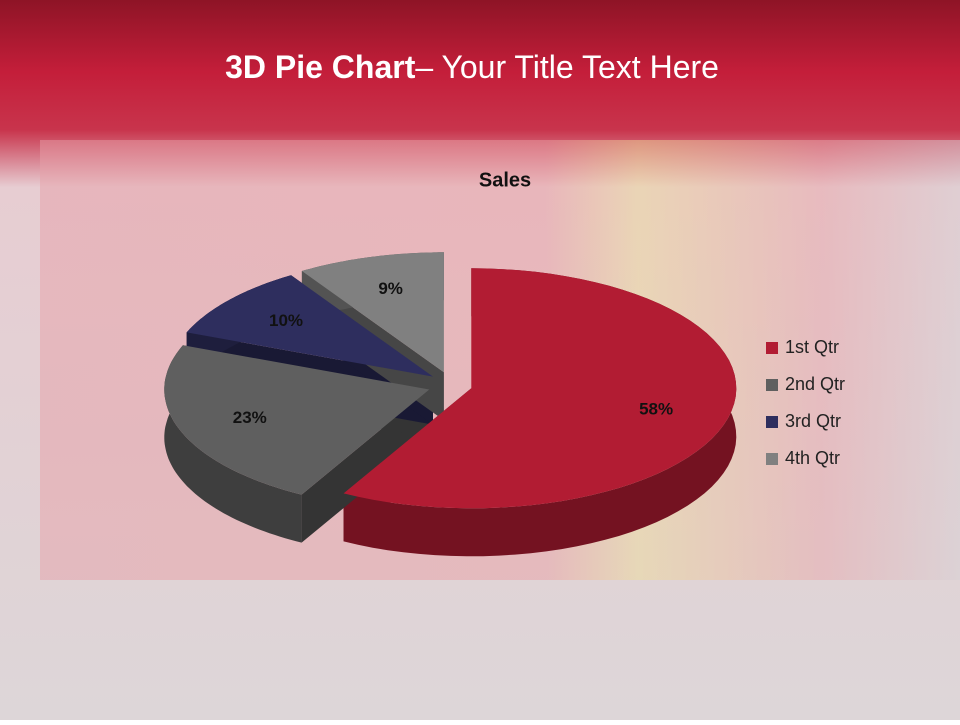 This screenshot has height=725, width=960. I want to click on legend: 1st Qtr 2nd Qtr 3rd Qtr 4th Qtr, so click(805, 402).